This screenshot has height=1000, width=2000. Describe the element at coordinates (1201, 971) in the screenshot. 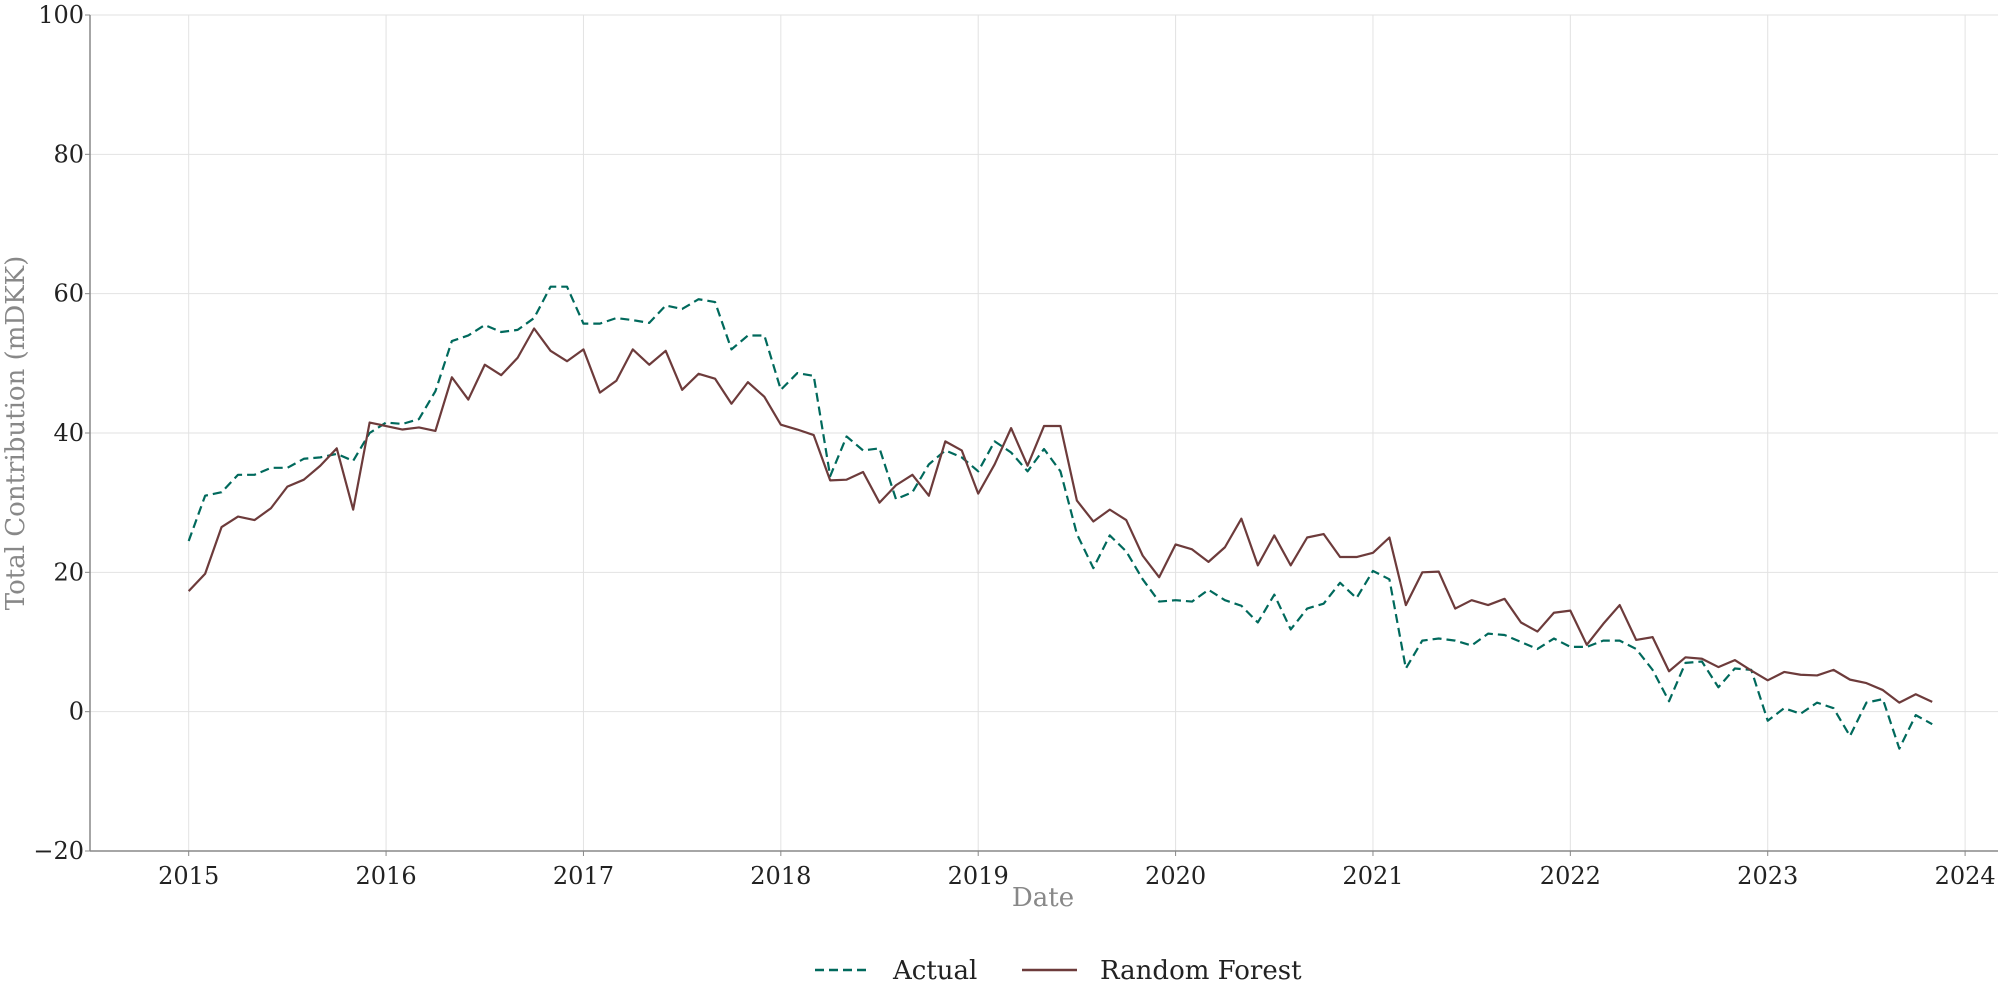

I see `legend-label-random-forest: Random Forest` at that location.